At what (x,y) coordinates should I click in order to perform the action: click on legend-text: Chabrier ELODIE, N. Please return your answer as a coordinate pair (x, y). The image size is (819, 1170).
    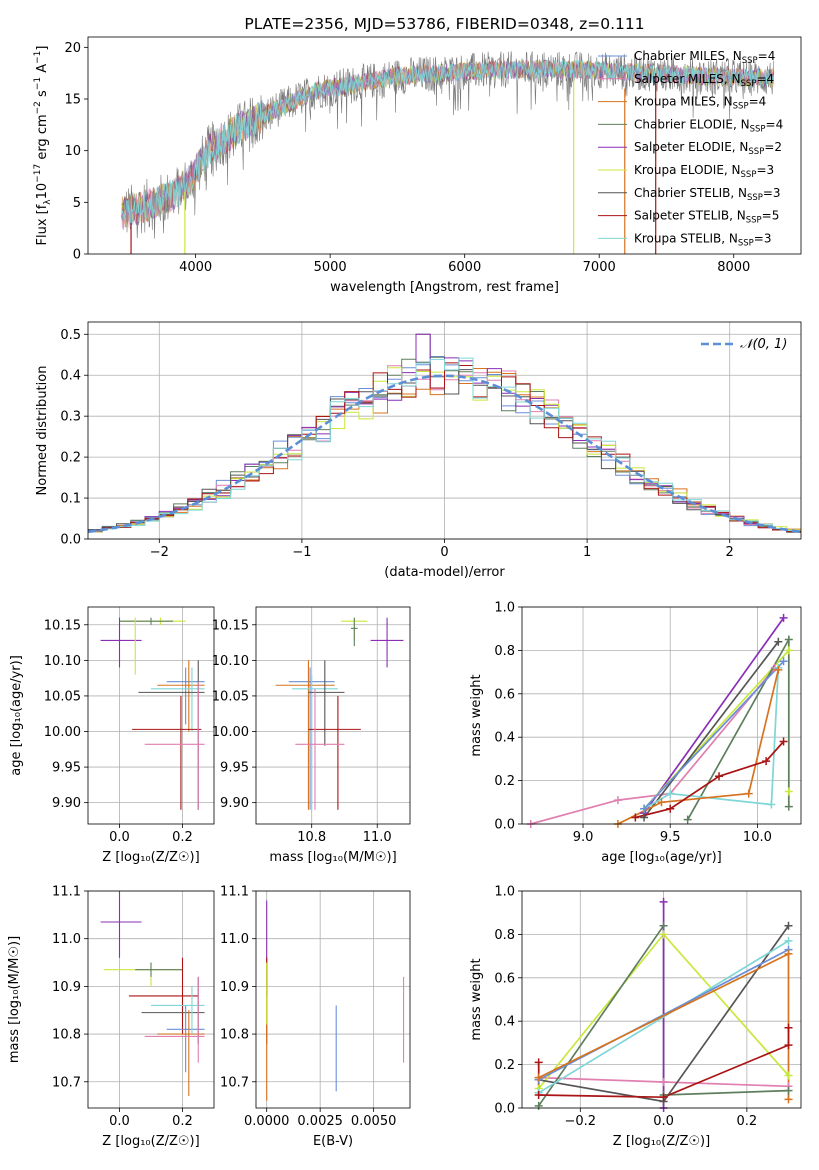
    Looking at the image, I should click on (692, 124).